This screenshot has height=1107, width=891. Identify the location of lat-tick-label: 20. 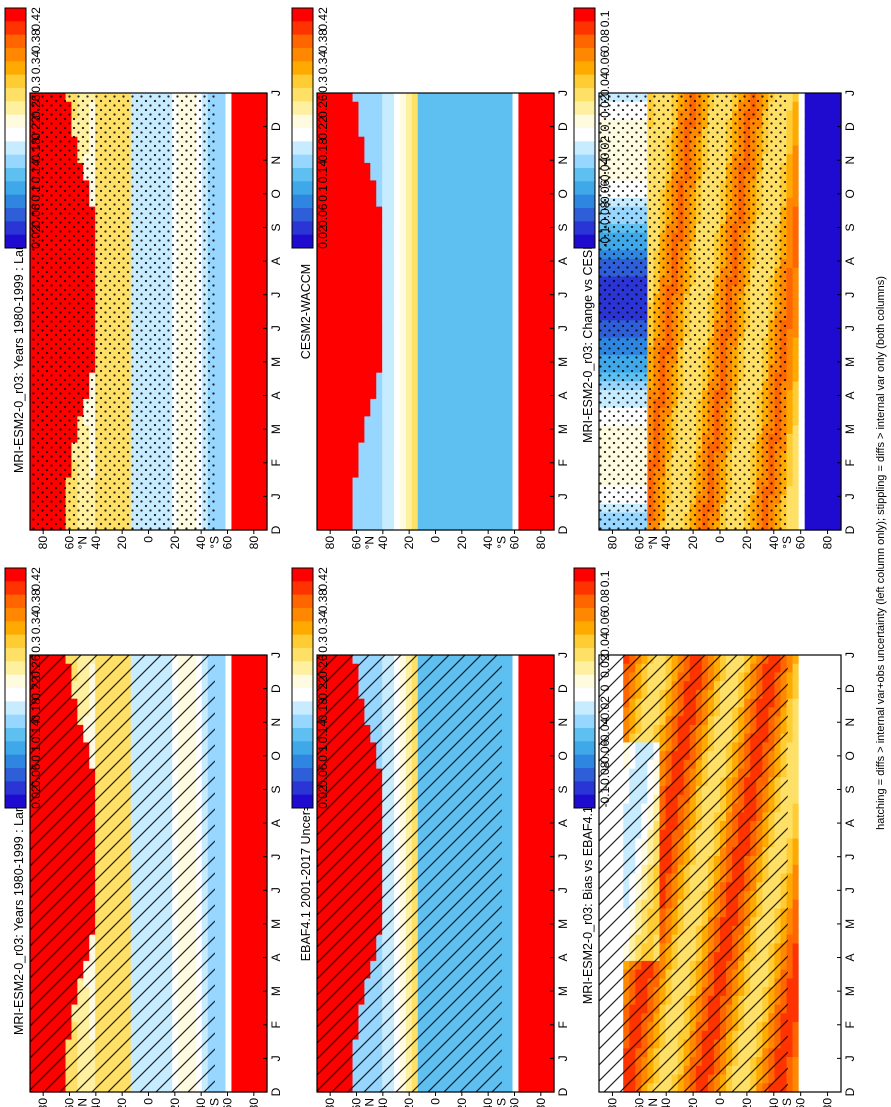
(175, 1102).